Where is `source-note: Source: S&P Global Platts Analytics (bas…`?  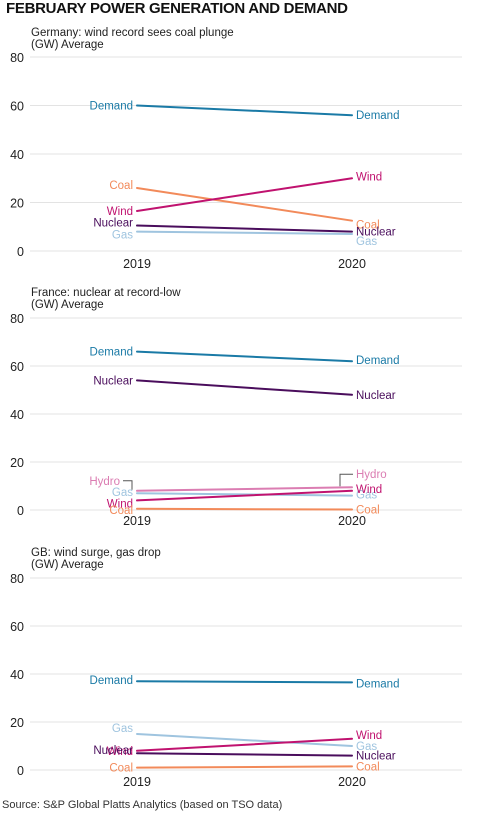 source-note: Source: S&P Global Platts Analytics (bas… is located at coordinates (142, 805).